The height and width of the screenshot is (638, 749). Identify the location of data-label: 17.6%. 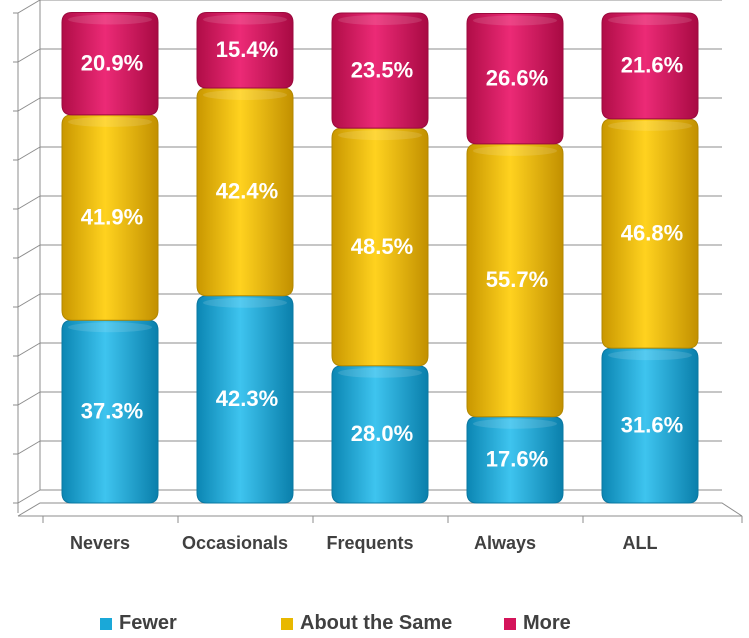
(517, 459).